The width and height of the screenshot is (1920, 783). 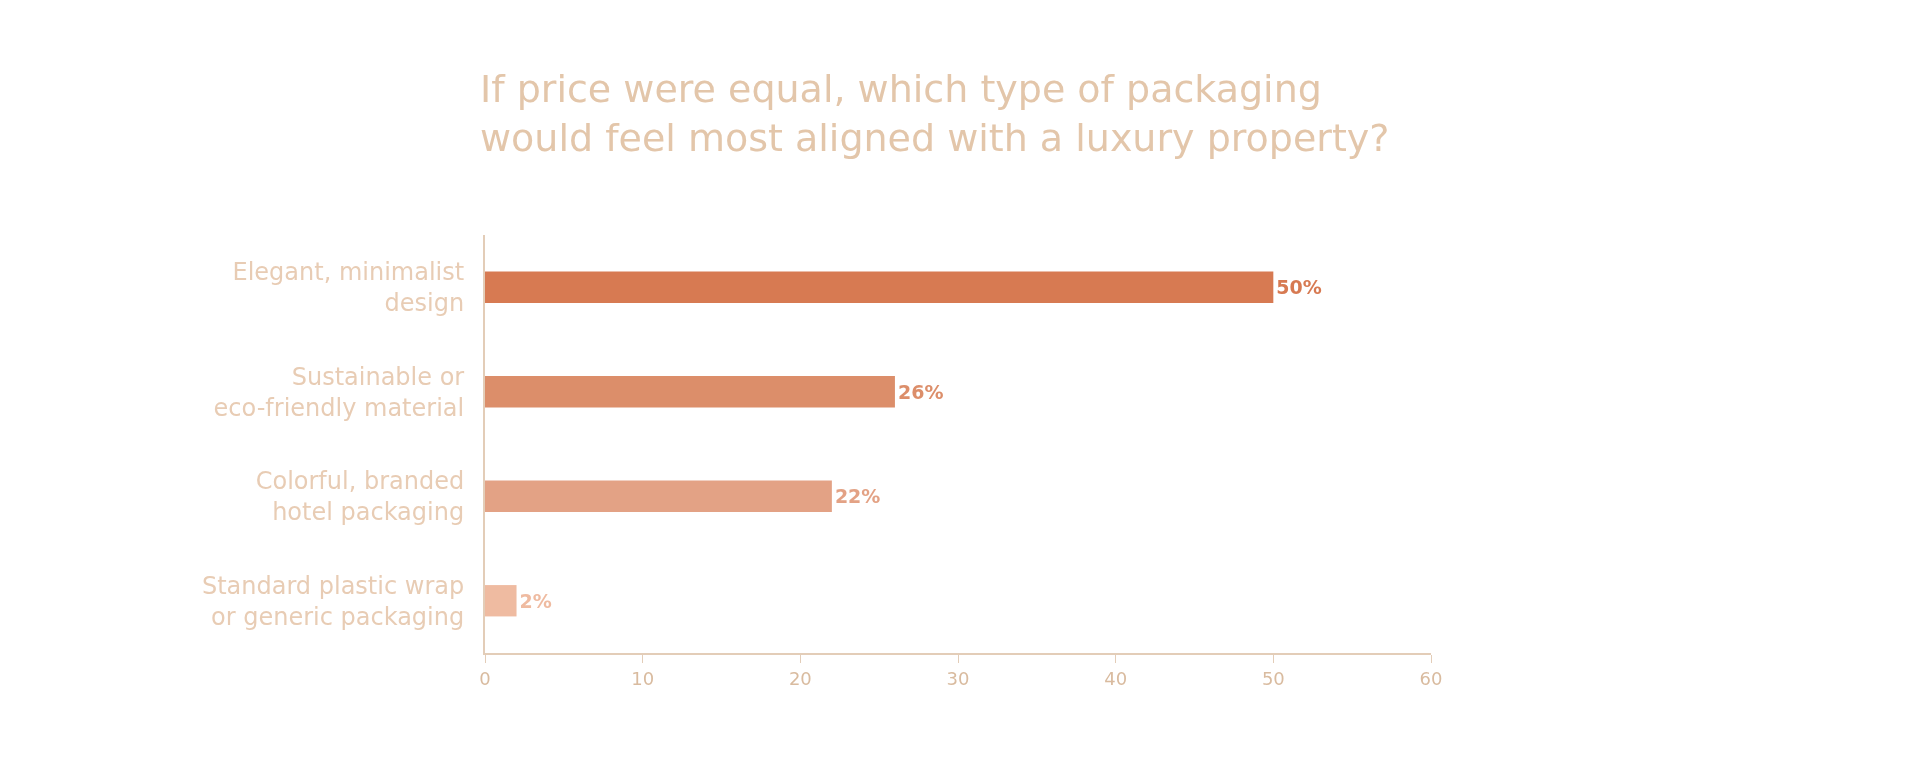 I want to click on x-tick-label: 30, so click(x=958, y=678).